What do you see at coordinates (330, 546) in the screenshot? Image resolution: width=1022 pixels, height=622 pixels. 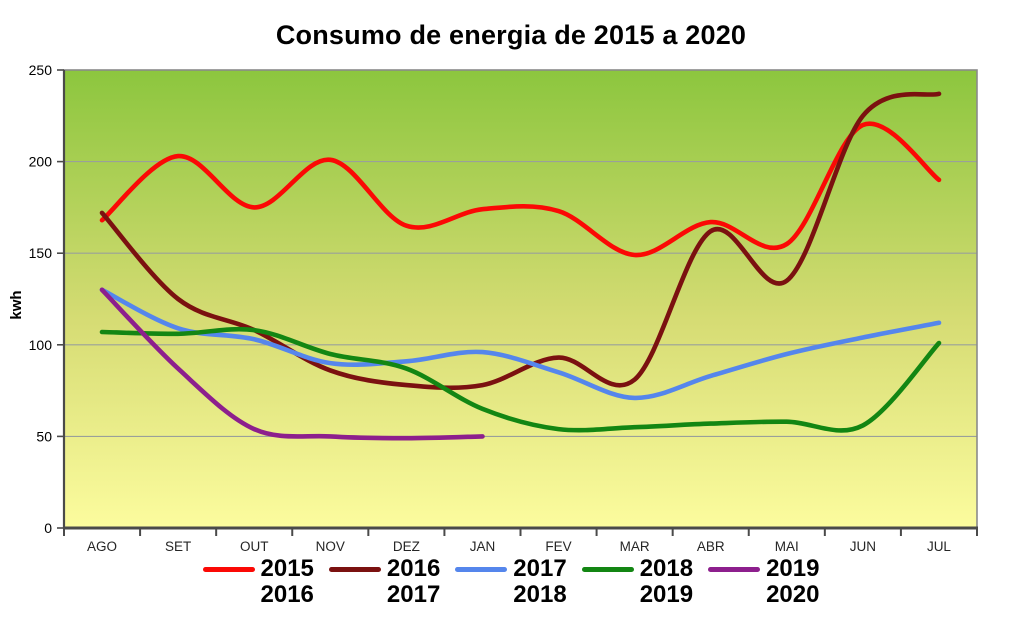 I see `x-tick-label-nov: NOV` at bounding box center [330, 546].